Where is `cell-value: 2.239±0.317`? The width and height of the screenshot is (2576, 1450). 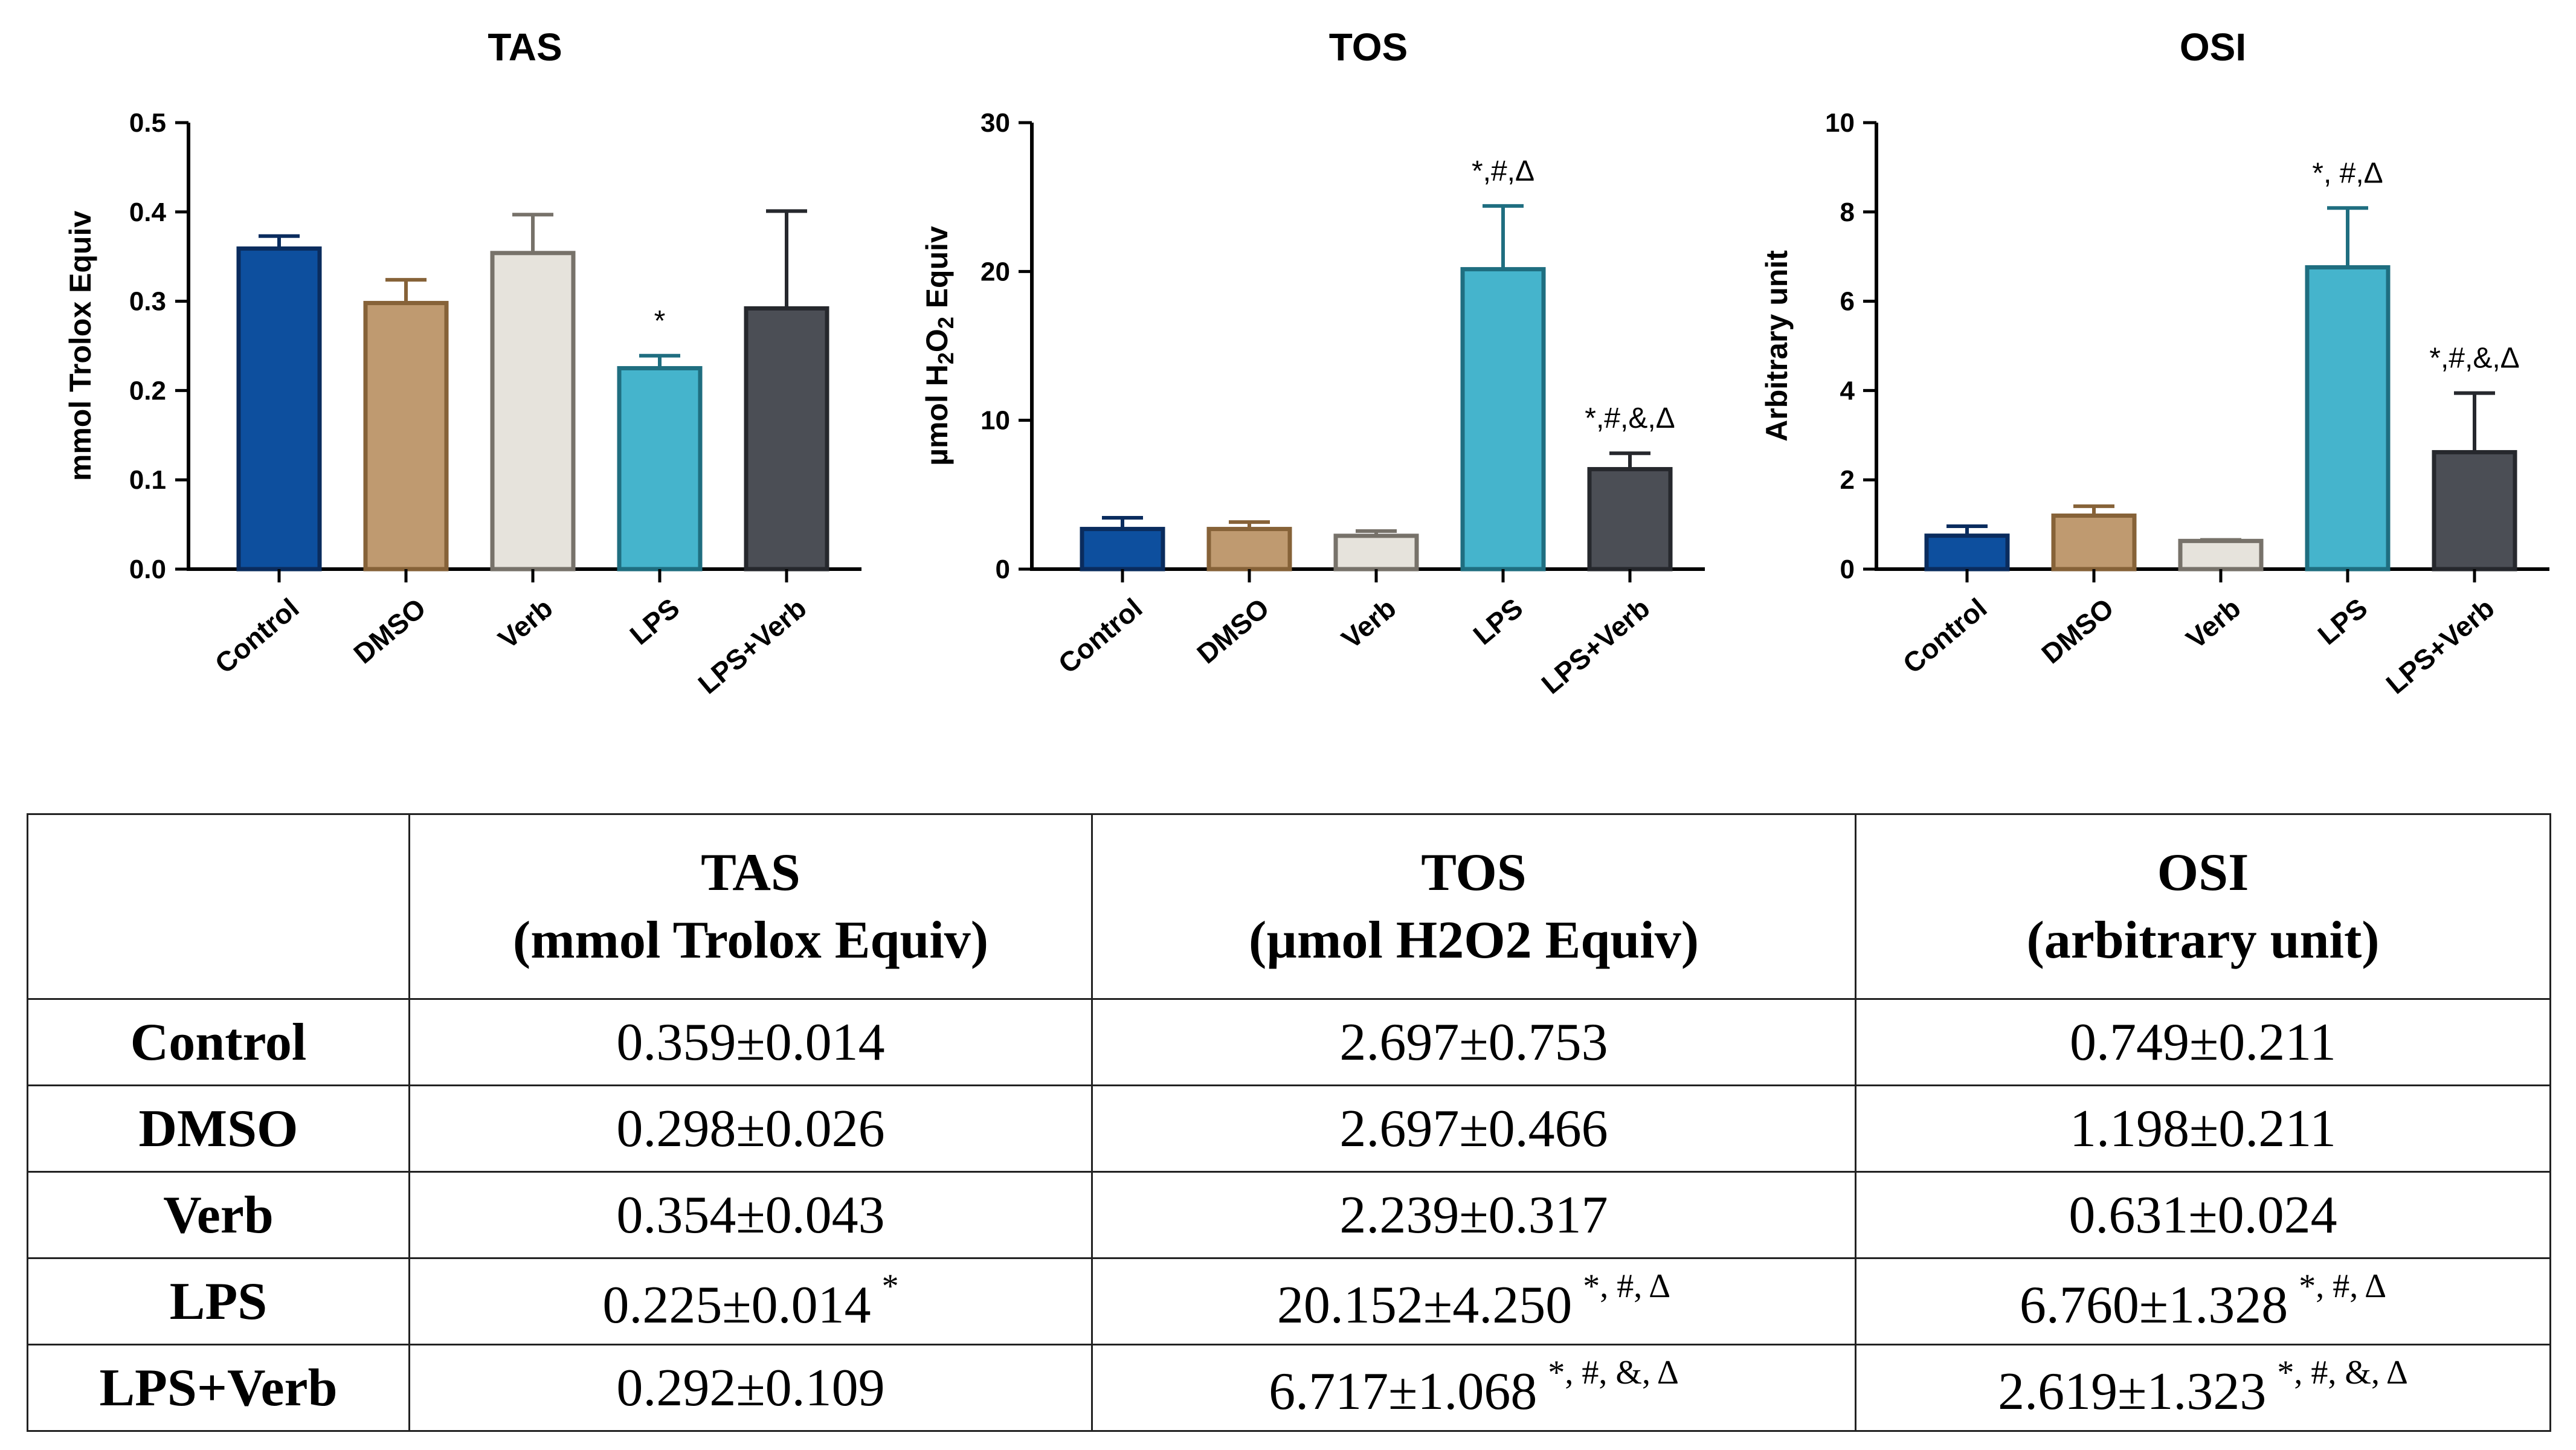
cell-value: 2.239±0.317 is located at coordinates (1474, 1215).